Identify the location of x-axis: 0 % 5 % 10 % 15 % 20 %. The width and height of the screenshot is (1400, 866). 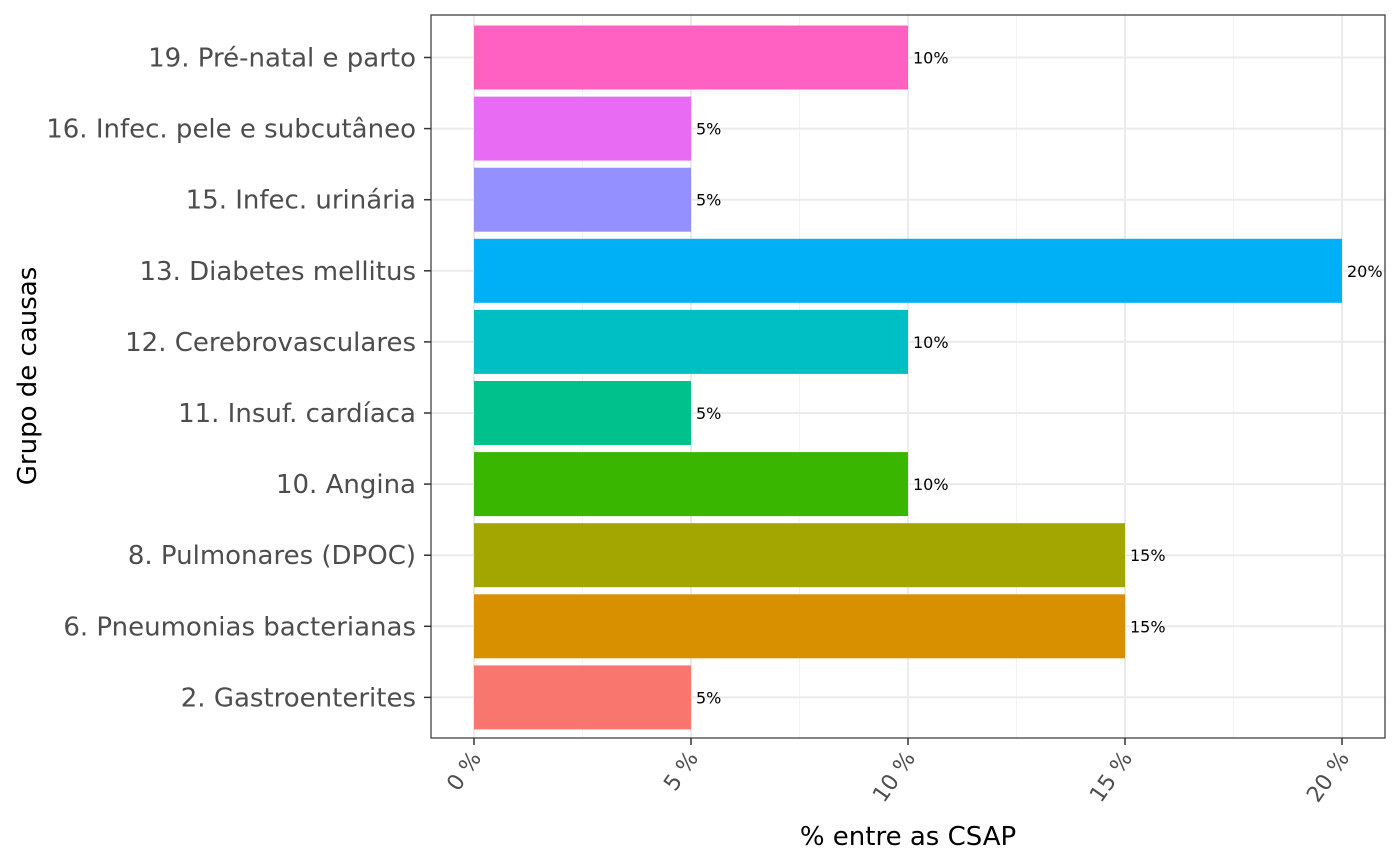
(898, 772).